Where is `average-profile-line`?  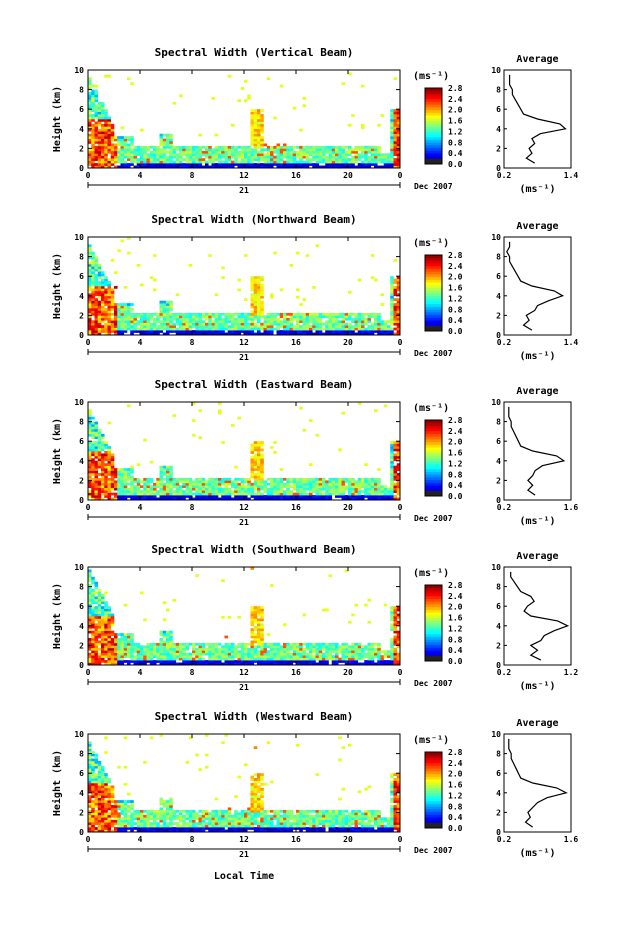
average-profile-line is located at coordinates (536, 451).